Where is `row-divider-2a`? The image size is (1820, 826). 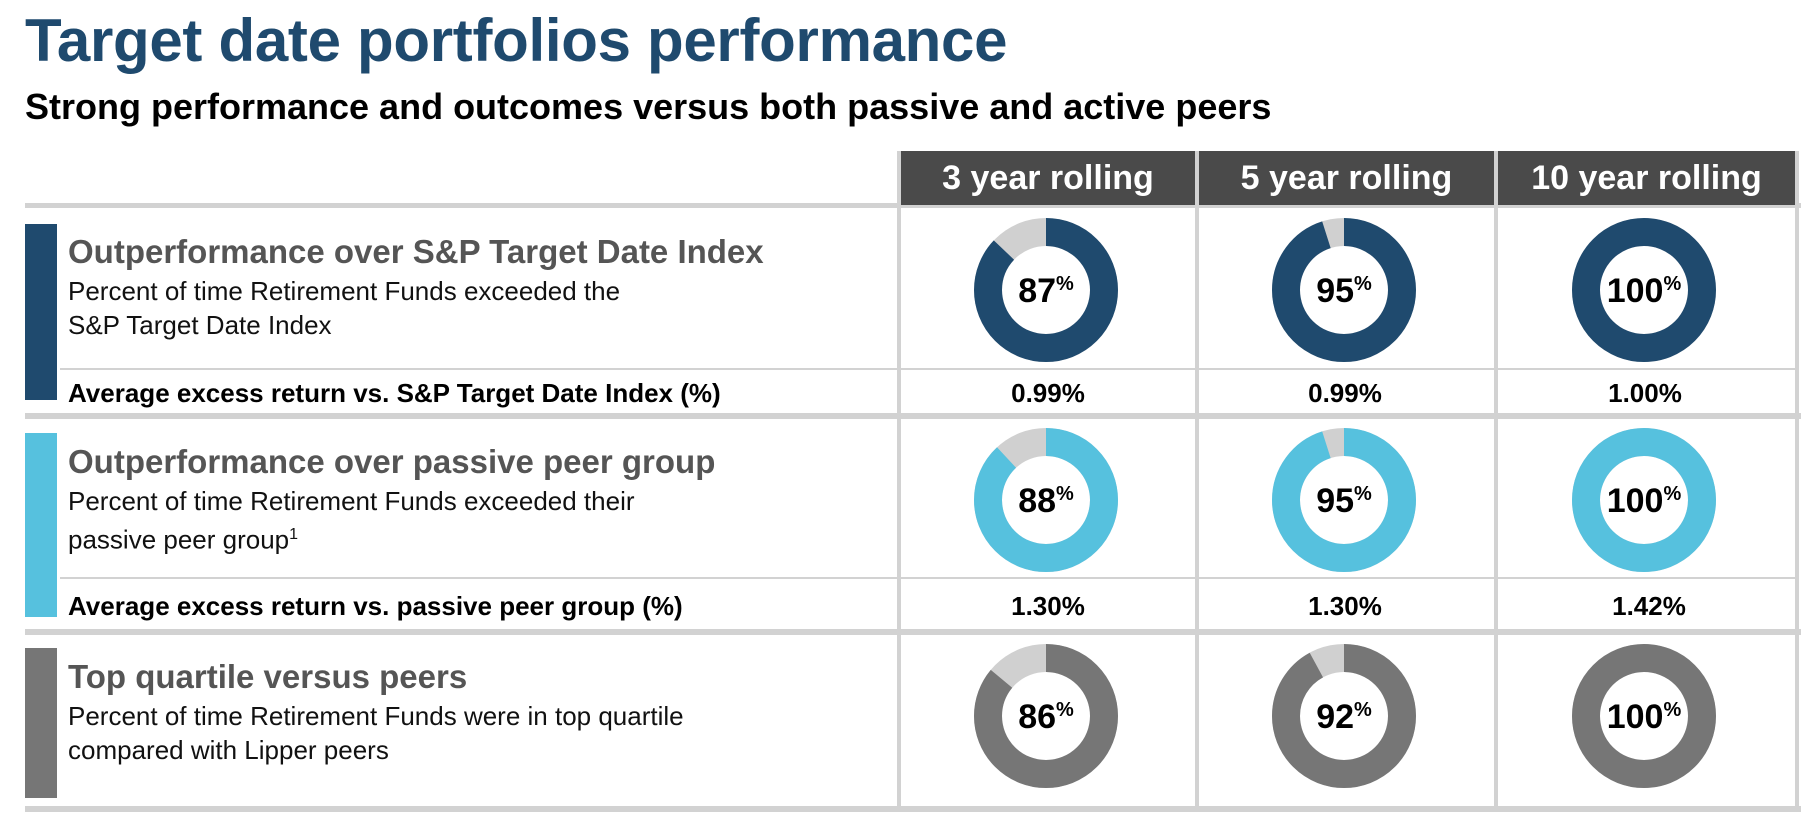
row-divider-2a is located at coordinates (929, 578).